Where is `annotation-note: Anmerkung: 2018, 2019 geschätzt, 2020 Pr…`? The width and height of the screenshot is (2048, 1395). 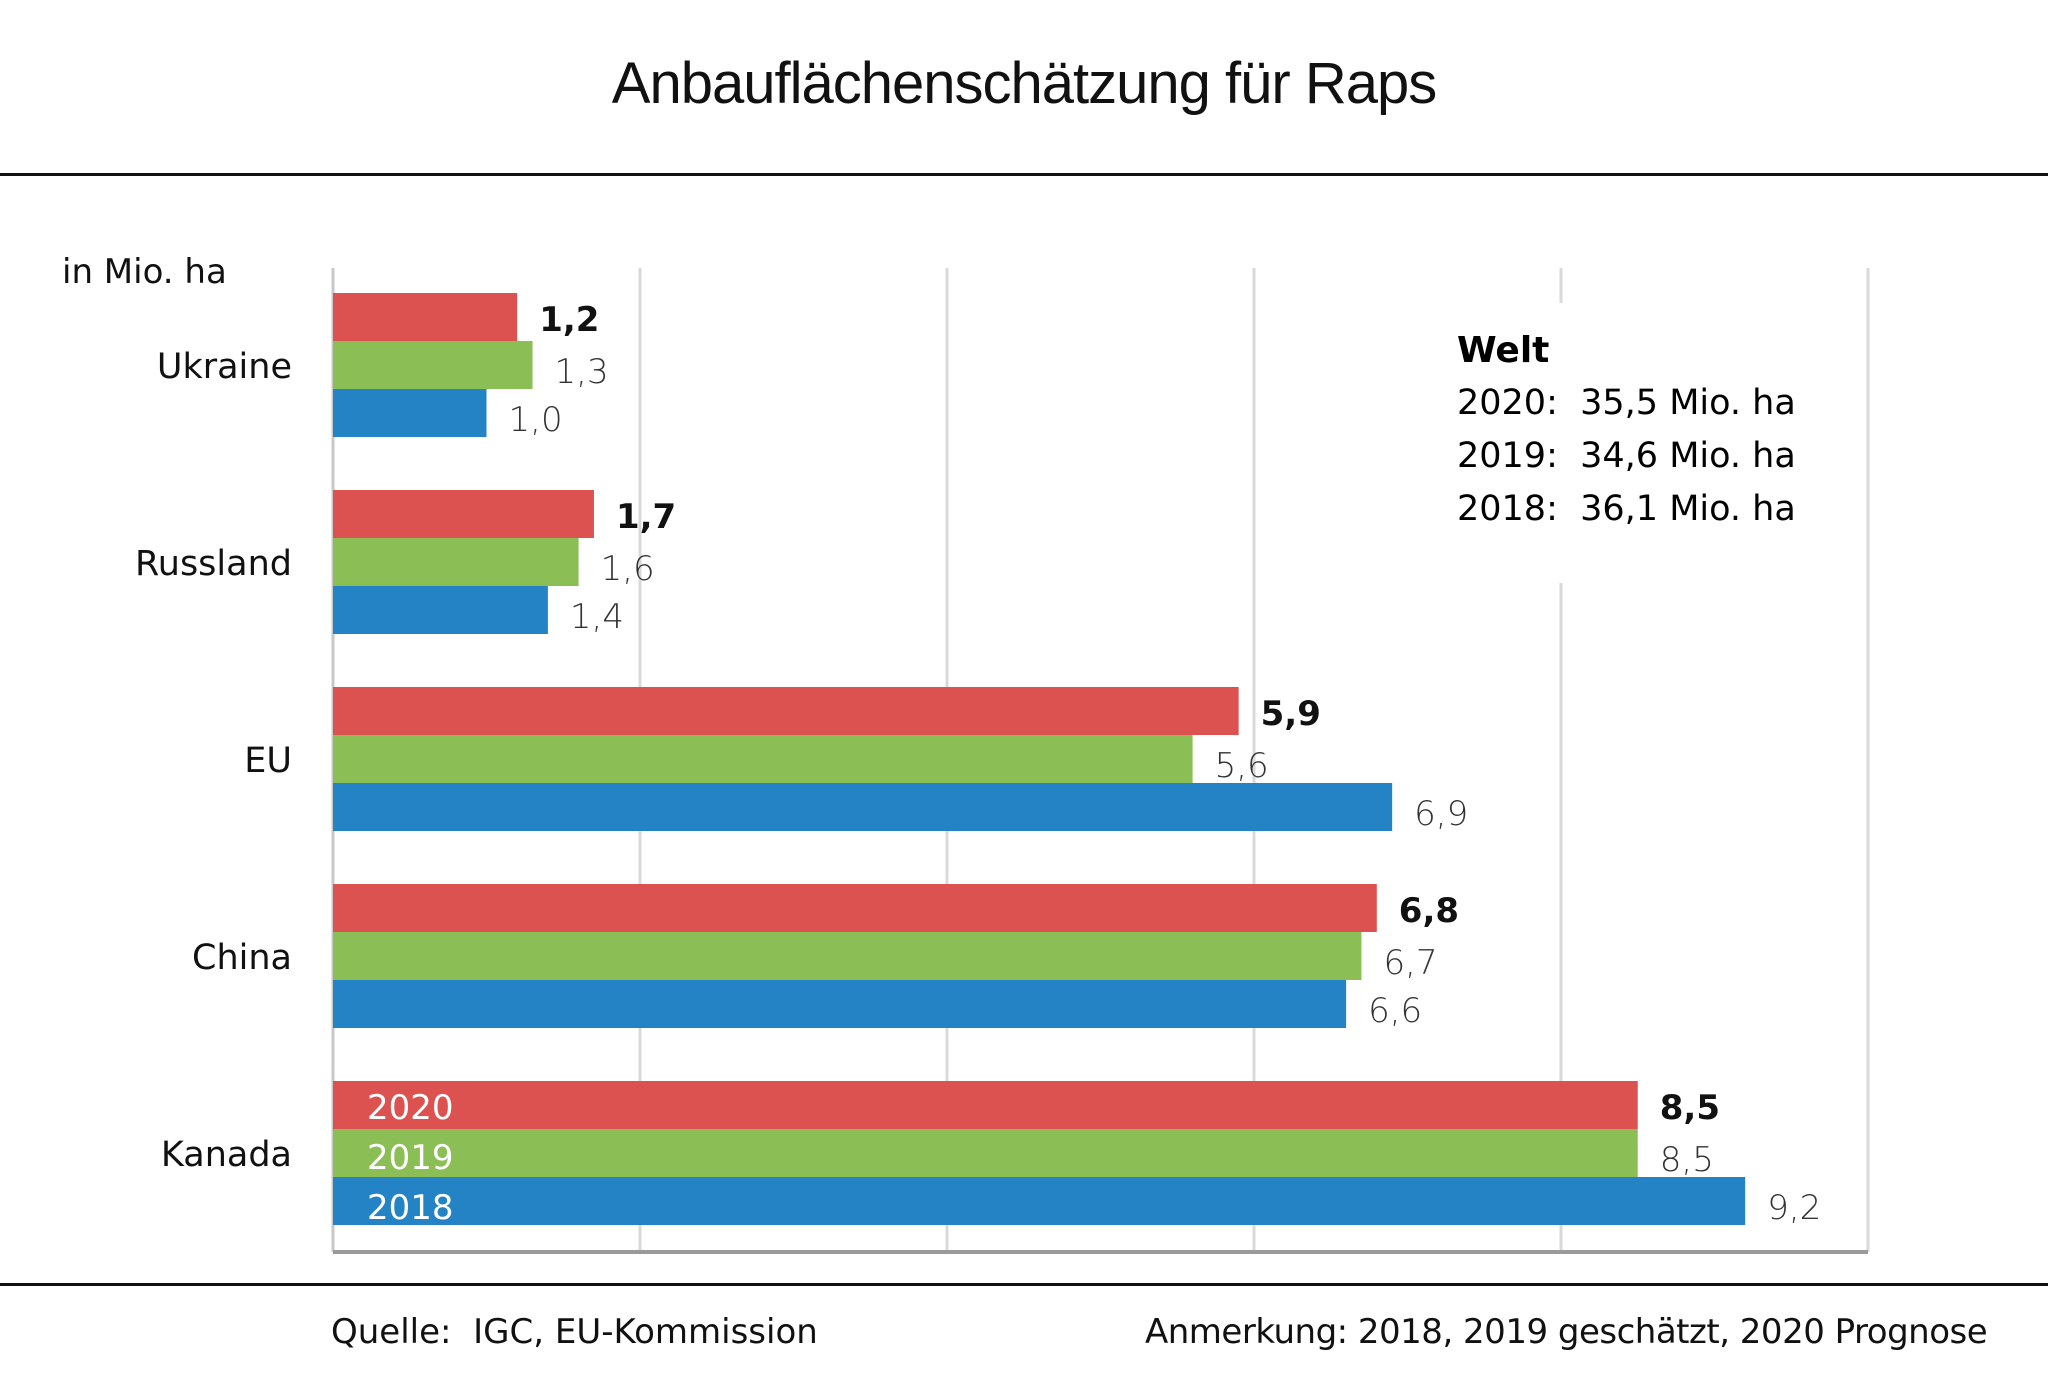 annotation-note: Anmerkung: 2018, 2019 geschätzt, 2020 Pr… is located at coordinates (1566, 1332).